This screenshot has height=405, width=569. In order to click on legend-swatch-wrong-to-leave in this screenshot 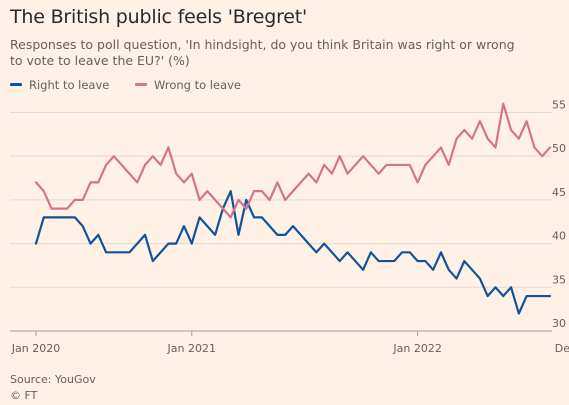, I will do `click(141, 84)`.